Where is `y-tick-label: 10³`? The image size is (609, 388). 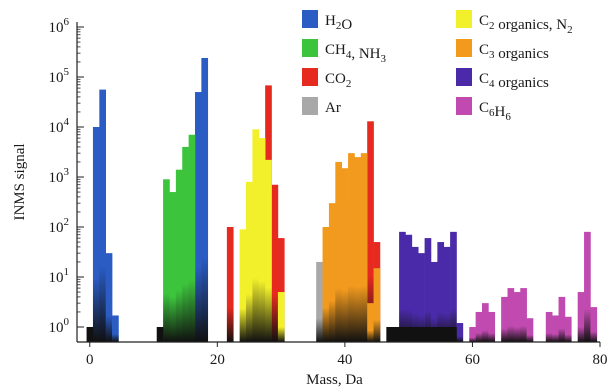 y-tick-label: 10³ is located at coordinates (59, 176).